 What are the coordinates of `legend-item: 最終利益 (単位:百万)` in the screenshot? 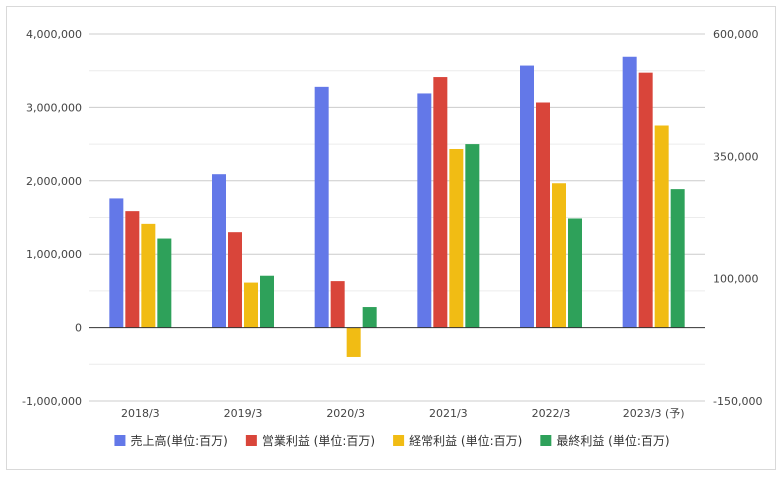 It's located at (605, 440).